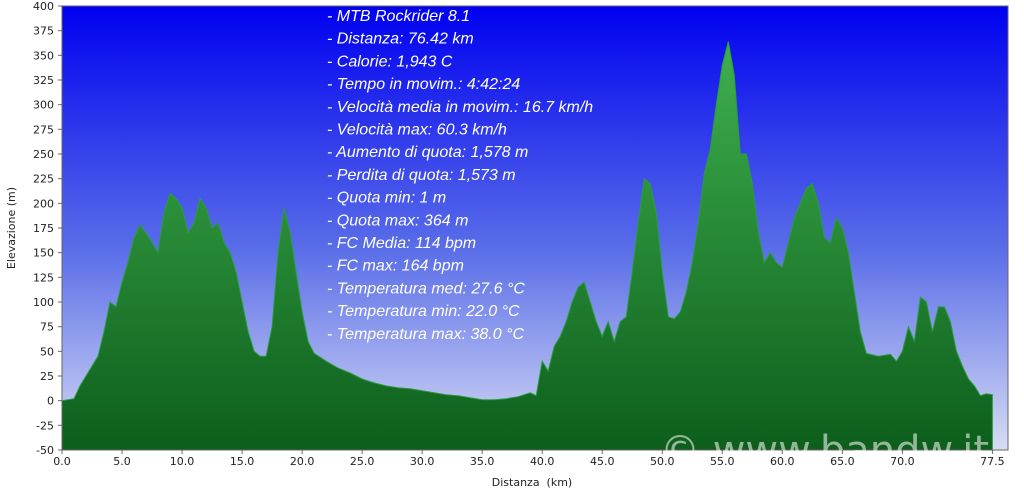  What do you see at coordinates (390, 61) in the screenshot?
I see `stats-line: - Calorie: 1,943 C` at bounding box center [390, 61].